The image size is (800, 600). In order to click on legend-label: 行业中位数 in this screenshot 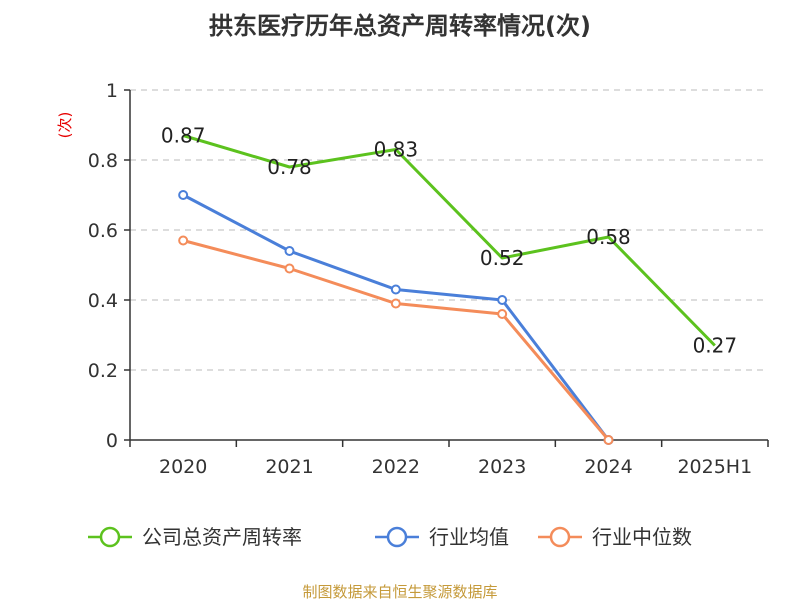, I will do `click(642, 537)`.